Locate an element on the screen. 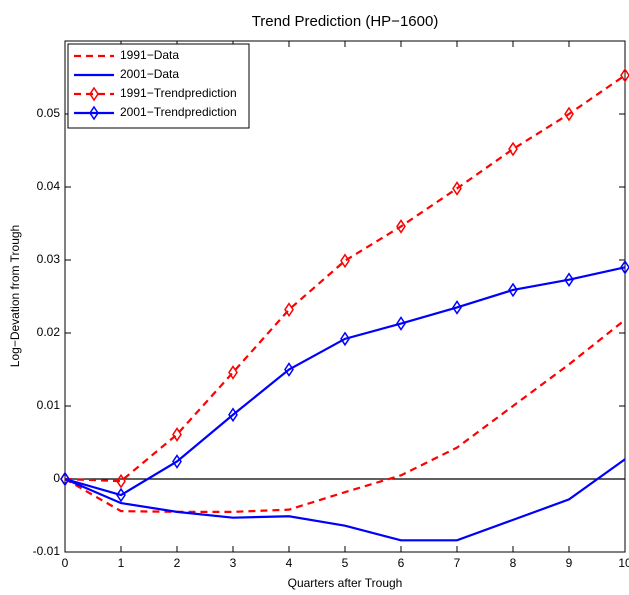 The width and height of the screenshot is (629, 595). x-tick-label: 10 is located at coordinates (623, 563).